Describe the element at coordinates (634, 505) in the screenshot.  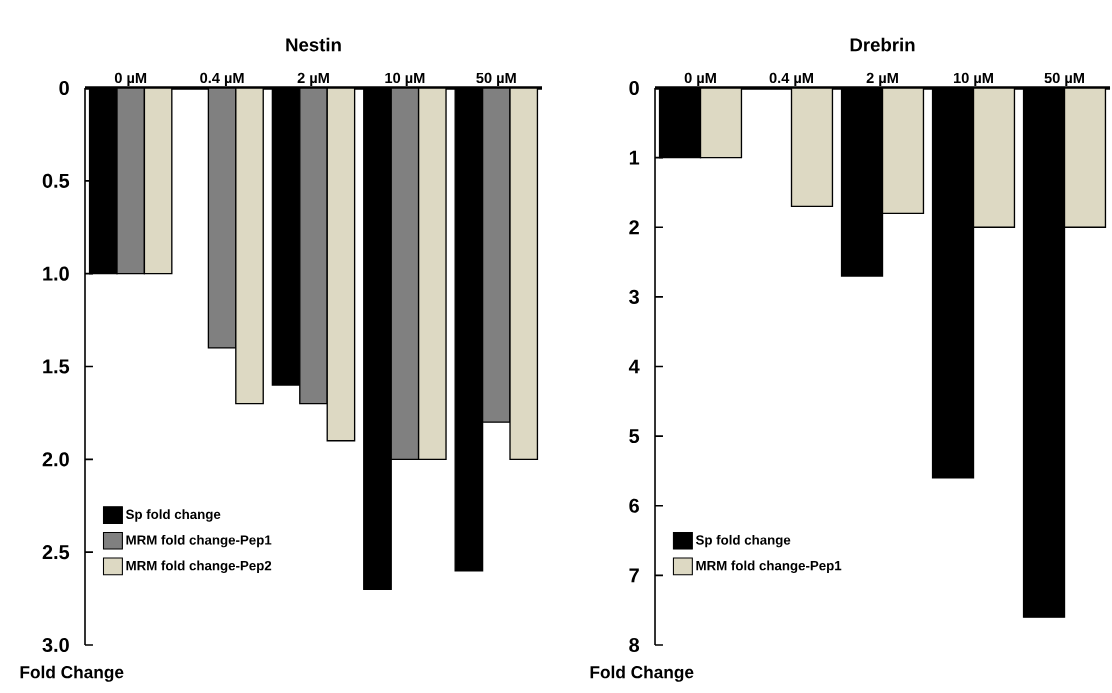
I see `y-tick-label: 6` at that location.